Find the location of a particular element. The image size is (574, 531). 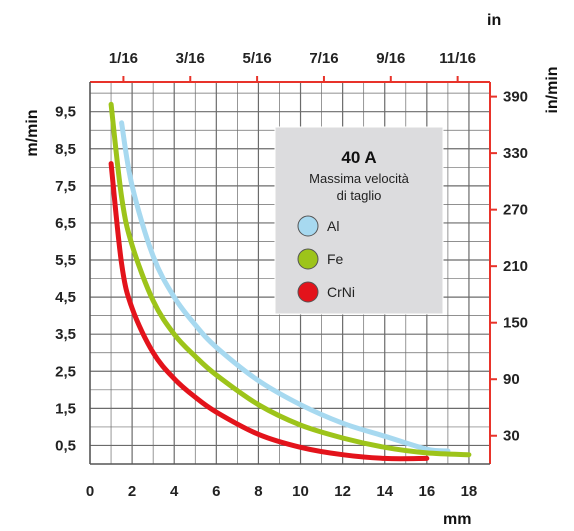

y-tick-label: 8,5 is located at coordinates (65, 149).